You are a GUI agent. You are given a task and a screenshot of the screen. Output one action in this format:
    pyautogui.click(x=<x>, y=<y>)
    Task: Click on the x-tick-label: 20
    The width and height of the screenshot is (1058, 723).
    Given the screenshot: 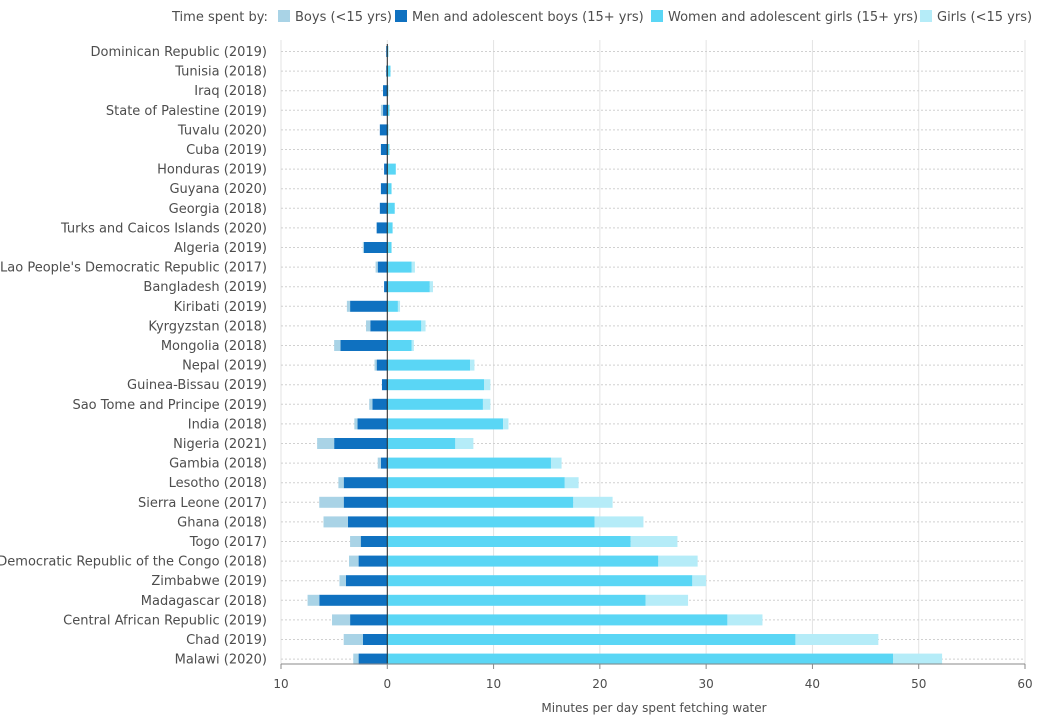 What is the action you would take?
    pyautogui.click(x=599, y=684)
    